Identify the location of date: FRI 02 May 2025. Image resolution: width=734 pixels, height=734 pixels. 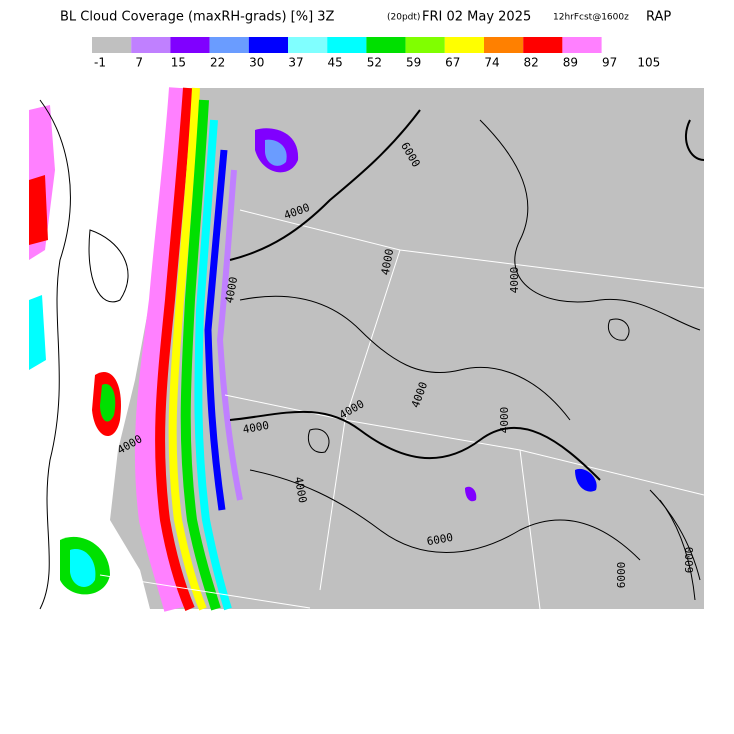
(476, 17).